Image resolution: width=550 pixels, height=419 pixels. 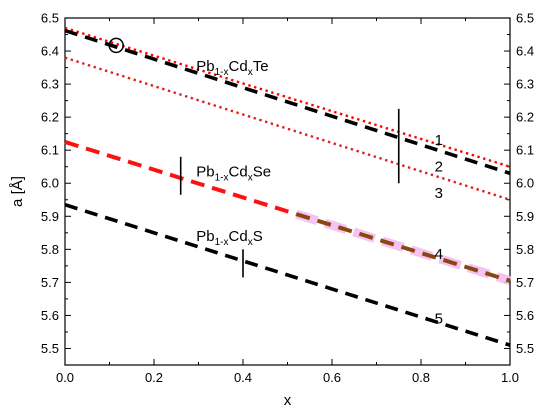 I want to click on compound-label: Pb1-xCdxSe, so click(x=233, y=174).